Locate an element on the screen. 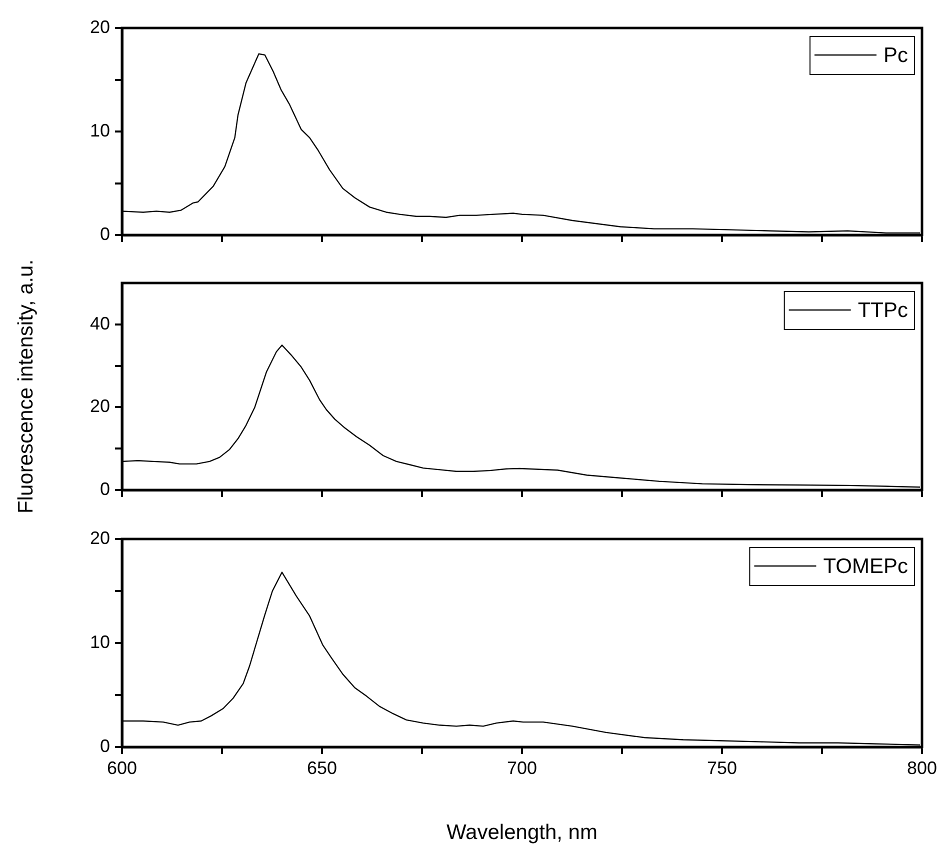  legend-label: TOMEPc is located at coordinates (865, 566).